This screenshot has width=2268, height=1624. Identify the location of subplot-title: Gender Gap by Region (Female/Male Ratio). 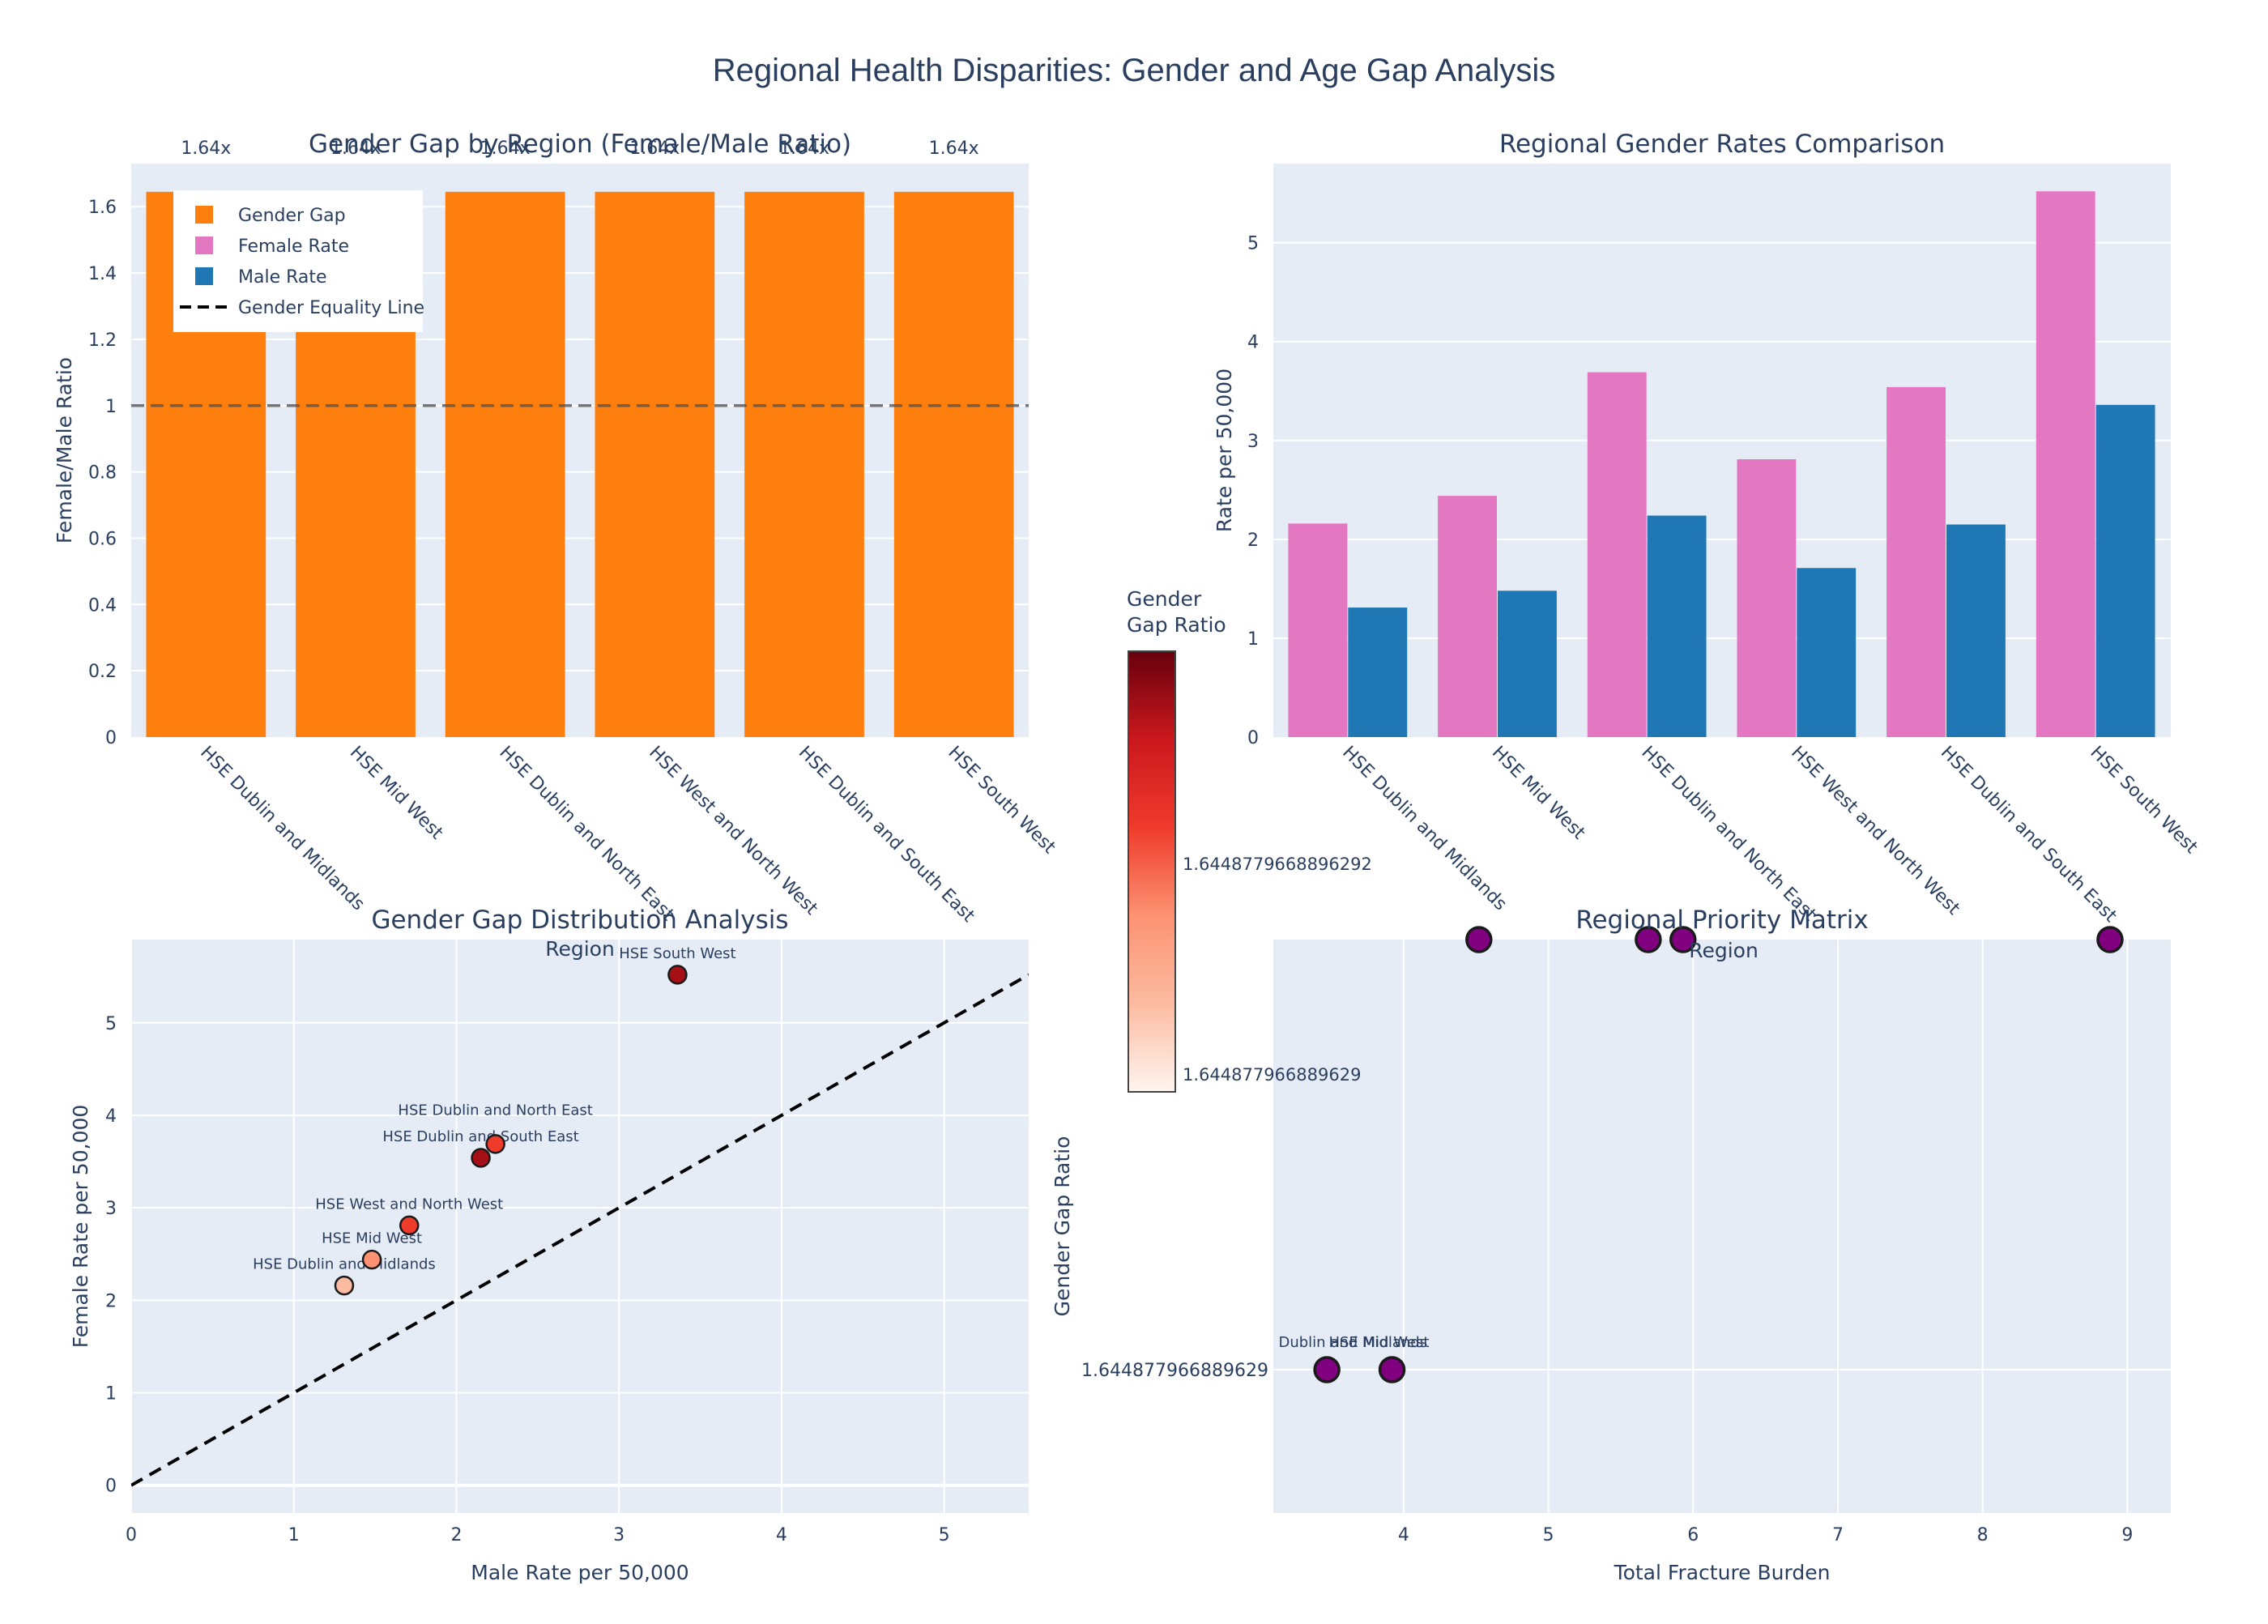
(580, 144).